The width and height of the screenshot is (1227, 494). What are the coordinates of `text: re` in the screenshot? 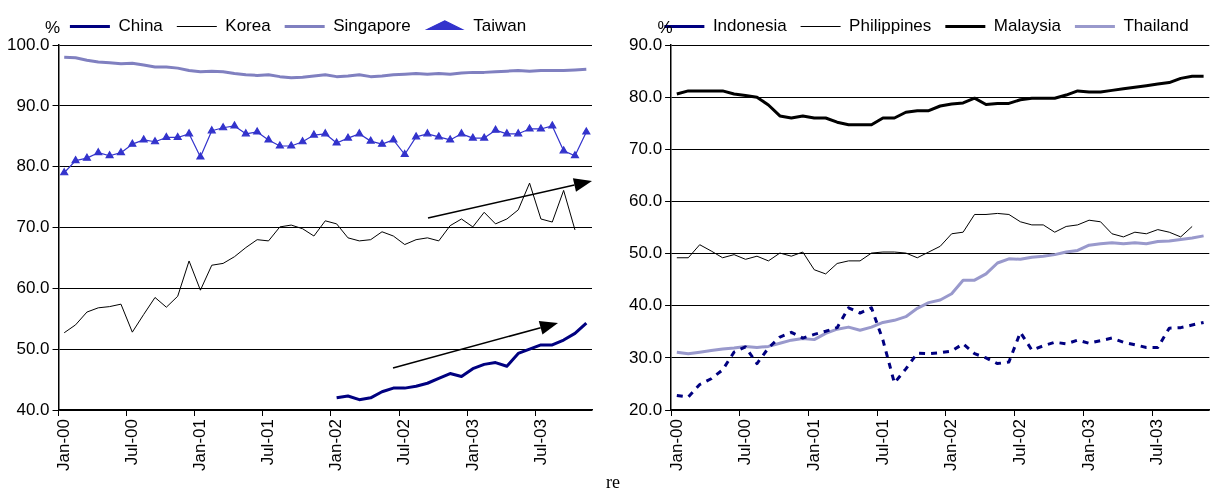 It's located at (613, 481).